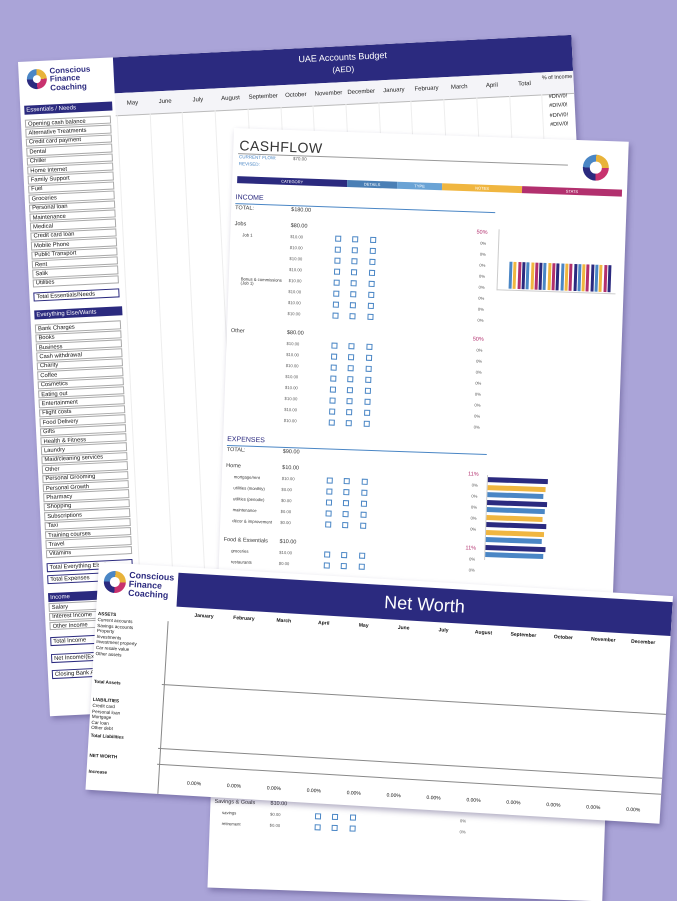  What do you see at coordinates (249, 198) in the screenshot?
I see `section-heading: INCOME` at bounding box center [249, 198].